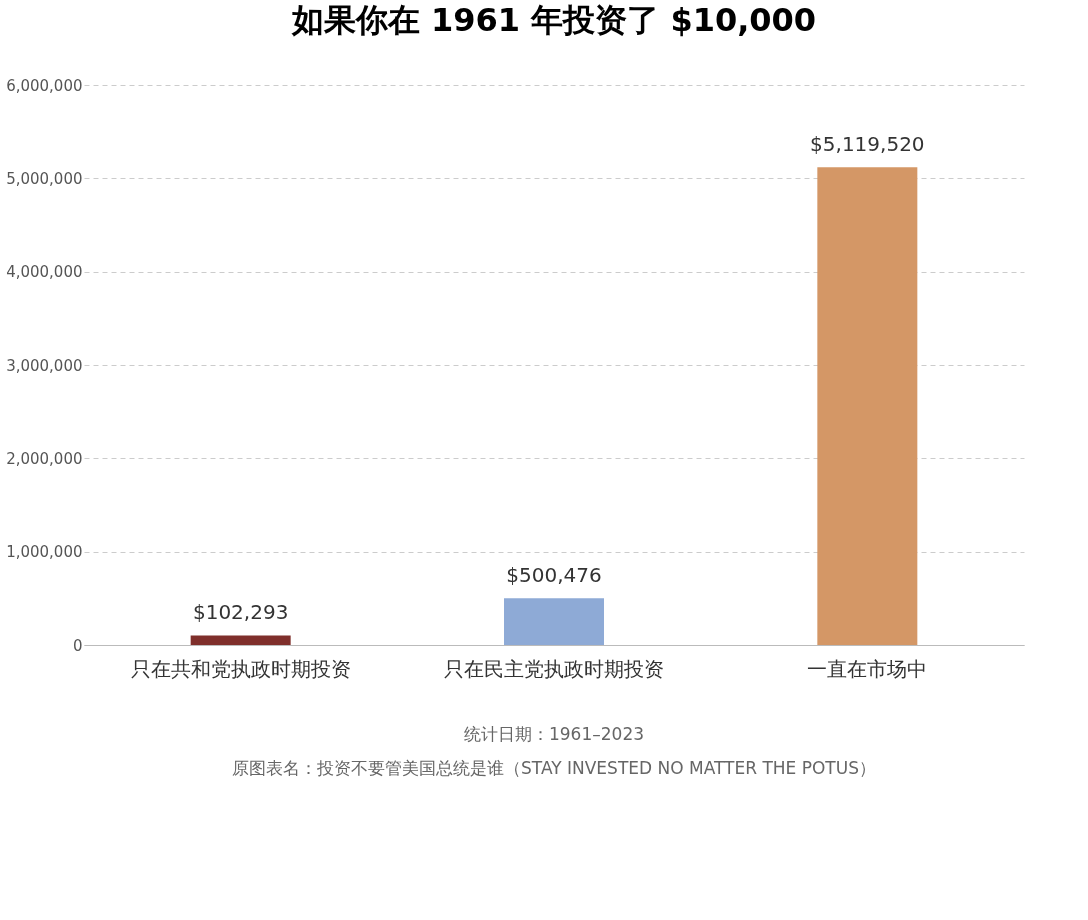 The width and height of the screenshot is (1088, 920). Describe the element at coordinates (867, 144) in the screenshot. I see `data-label: $5,119,520` at that location.